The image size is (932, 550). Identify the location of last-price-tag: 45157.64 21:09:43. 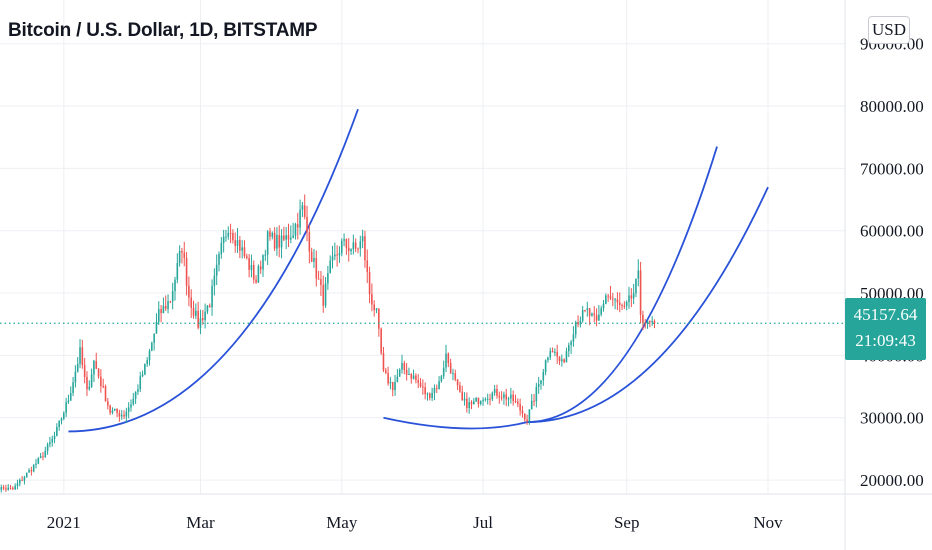
(885, 329).